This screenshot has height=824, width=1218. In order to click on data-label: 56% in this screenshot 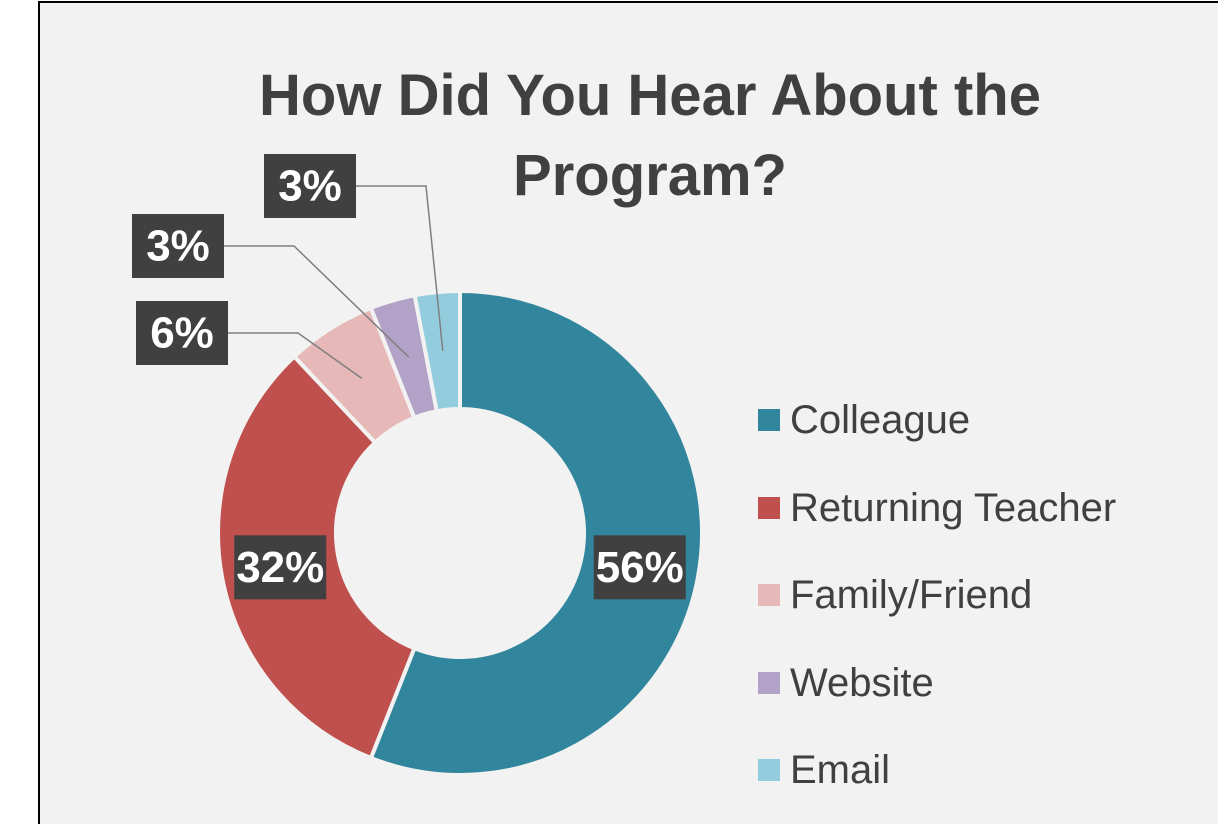, I will do `click(640, 567)`.